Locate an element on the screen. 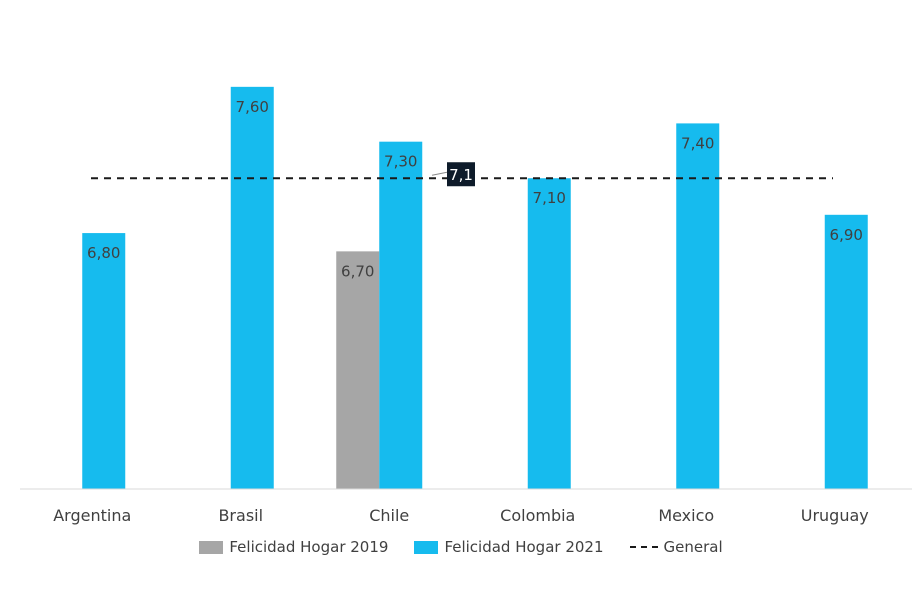 The height and width of the screenshot is (595, 922). legend-label-2019: Felicidad Hogar 2019 is located at coordinates (309, 547).